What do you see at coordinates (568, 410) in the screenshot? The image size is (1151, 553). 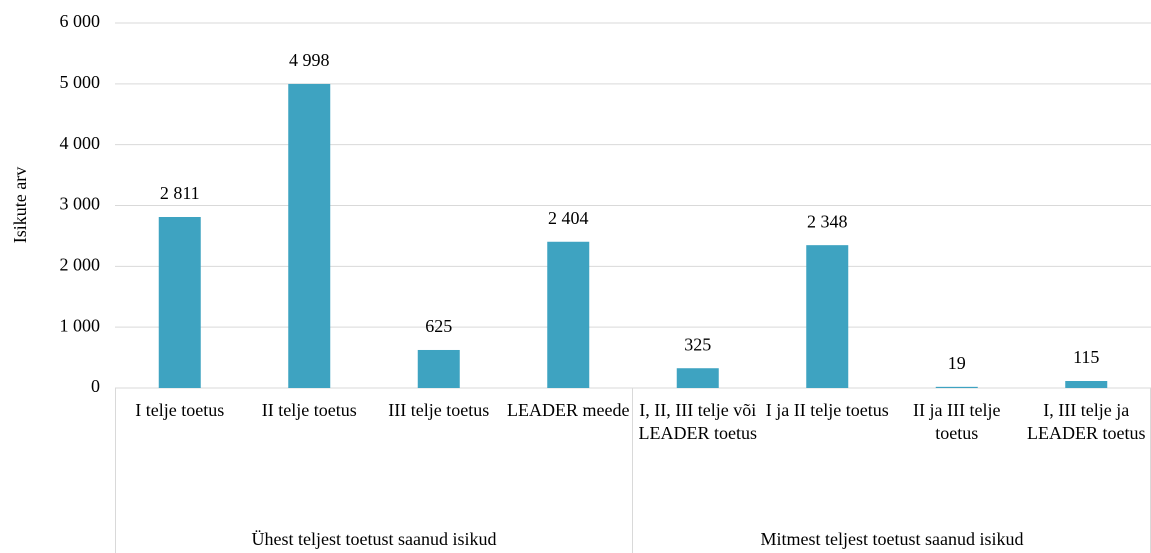 I see `x-tick-label: LEADER meede` at bounding box center [568, 410].